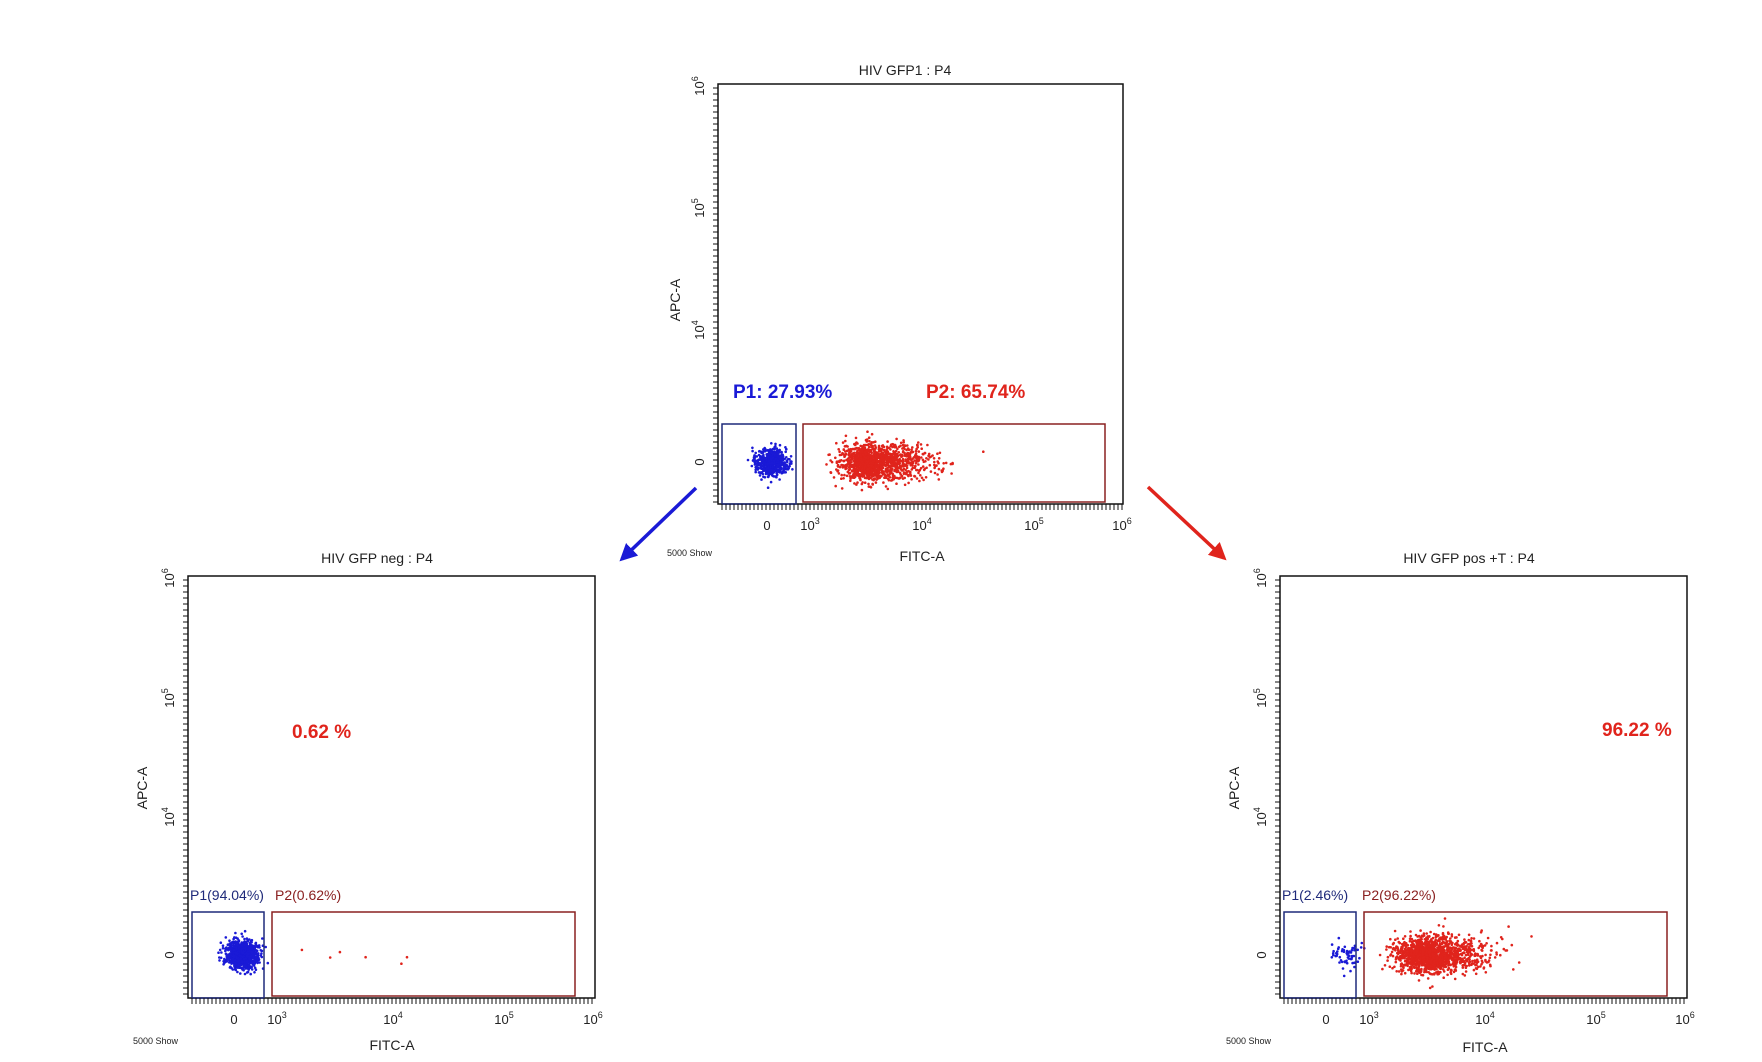 Image resolution: width=1762 pixels, height=1062 pixels. Describe the element at coordinates (308, 895) in the screenshot. I see `gate-label-p2-left: P2(0.62%)` at that location.